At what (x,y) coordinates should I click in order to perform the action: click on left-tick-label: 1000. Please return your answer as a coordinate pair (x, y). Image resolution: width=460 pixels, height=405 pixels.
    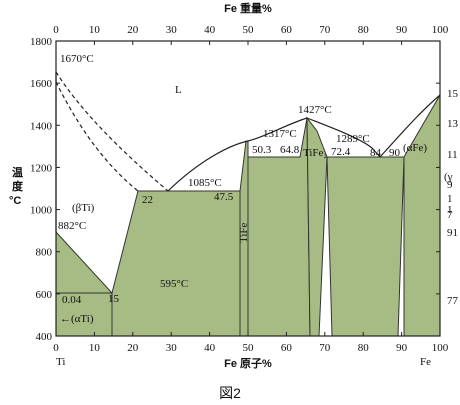
    Looking at the image, I should click on (41, 211).